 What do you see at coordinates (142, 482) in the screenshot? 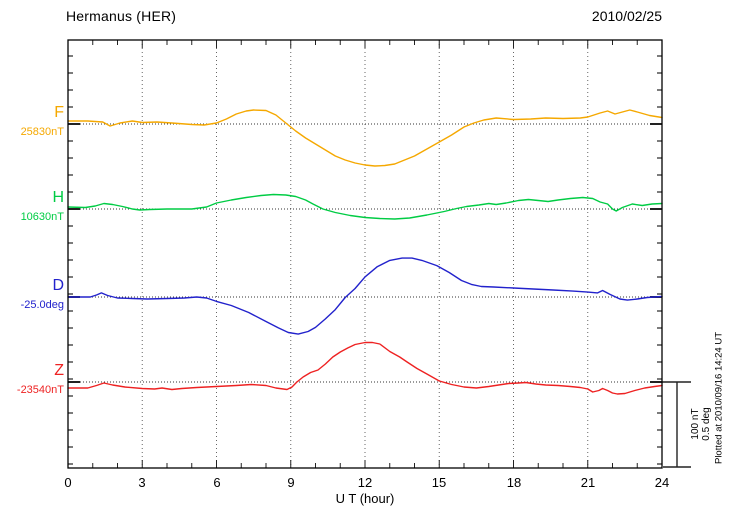
I see `x-tick-label-3: 3` at bounding box center [142, 482].